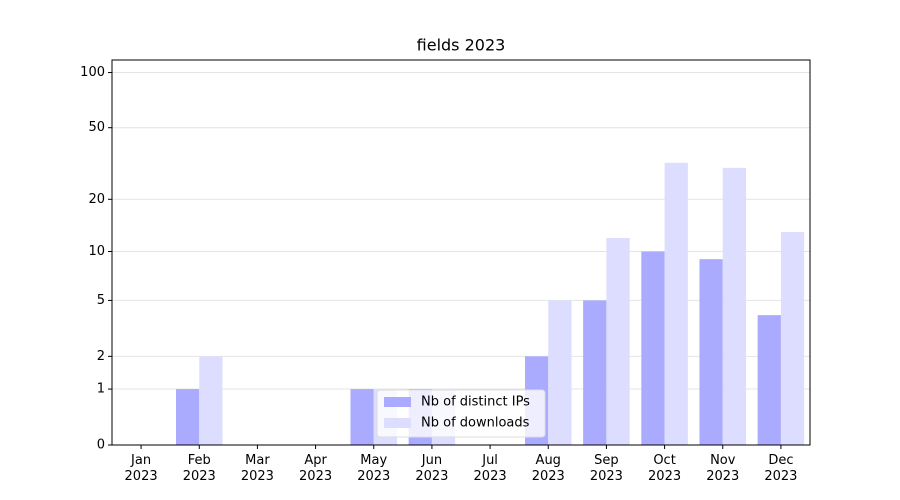 This screenshot has height=500, width=900. Describe the element at coordinates (475, 423) in the screenshot. I see `legend-label: Nb of downloads` at that location.